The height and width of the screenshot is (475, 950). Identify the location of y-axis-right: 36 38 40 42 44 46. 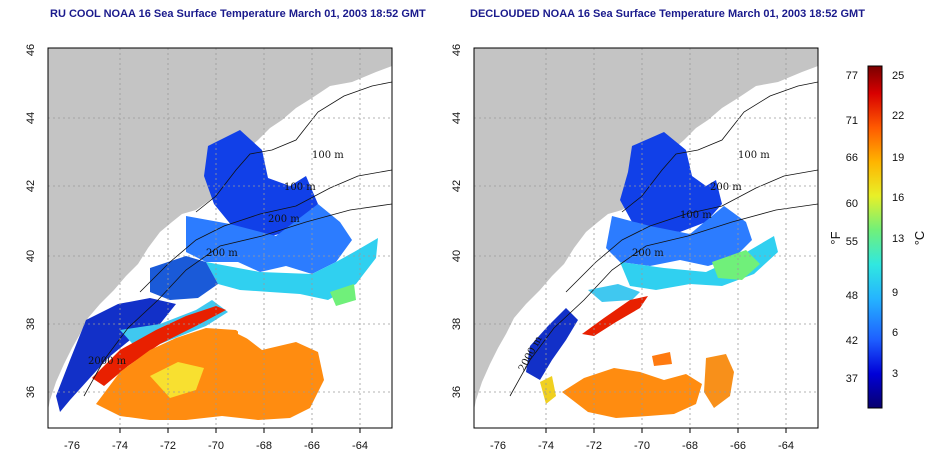
(457, 221).